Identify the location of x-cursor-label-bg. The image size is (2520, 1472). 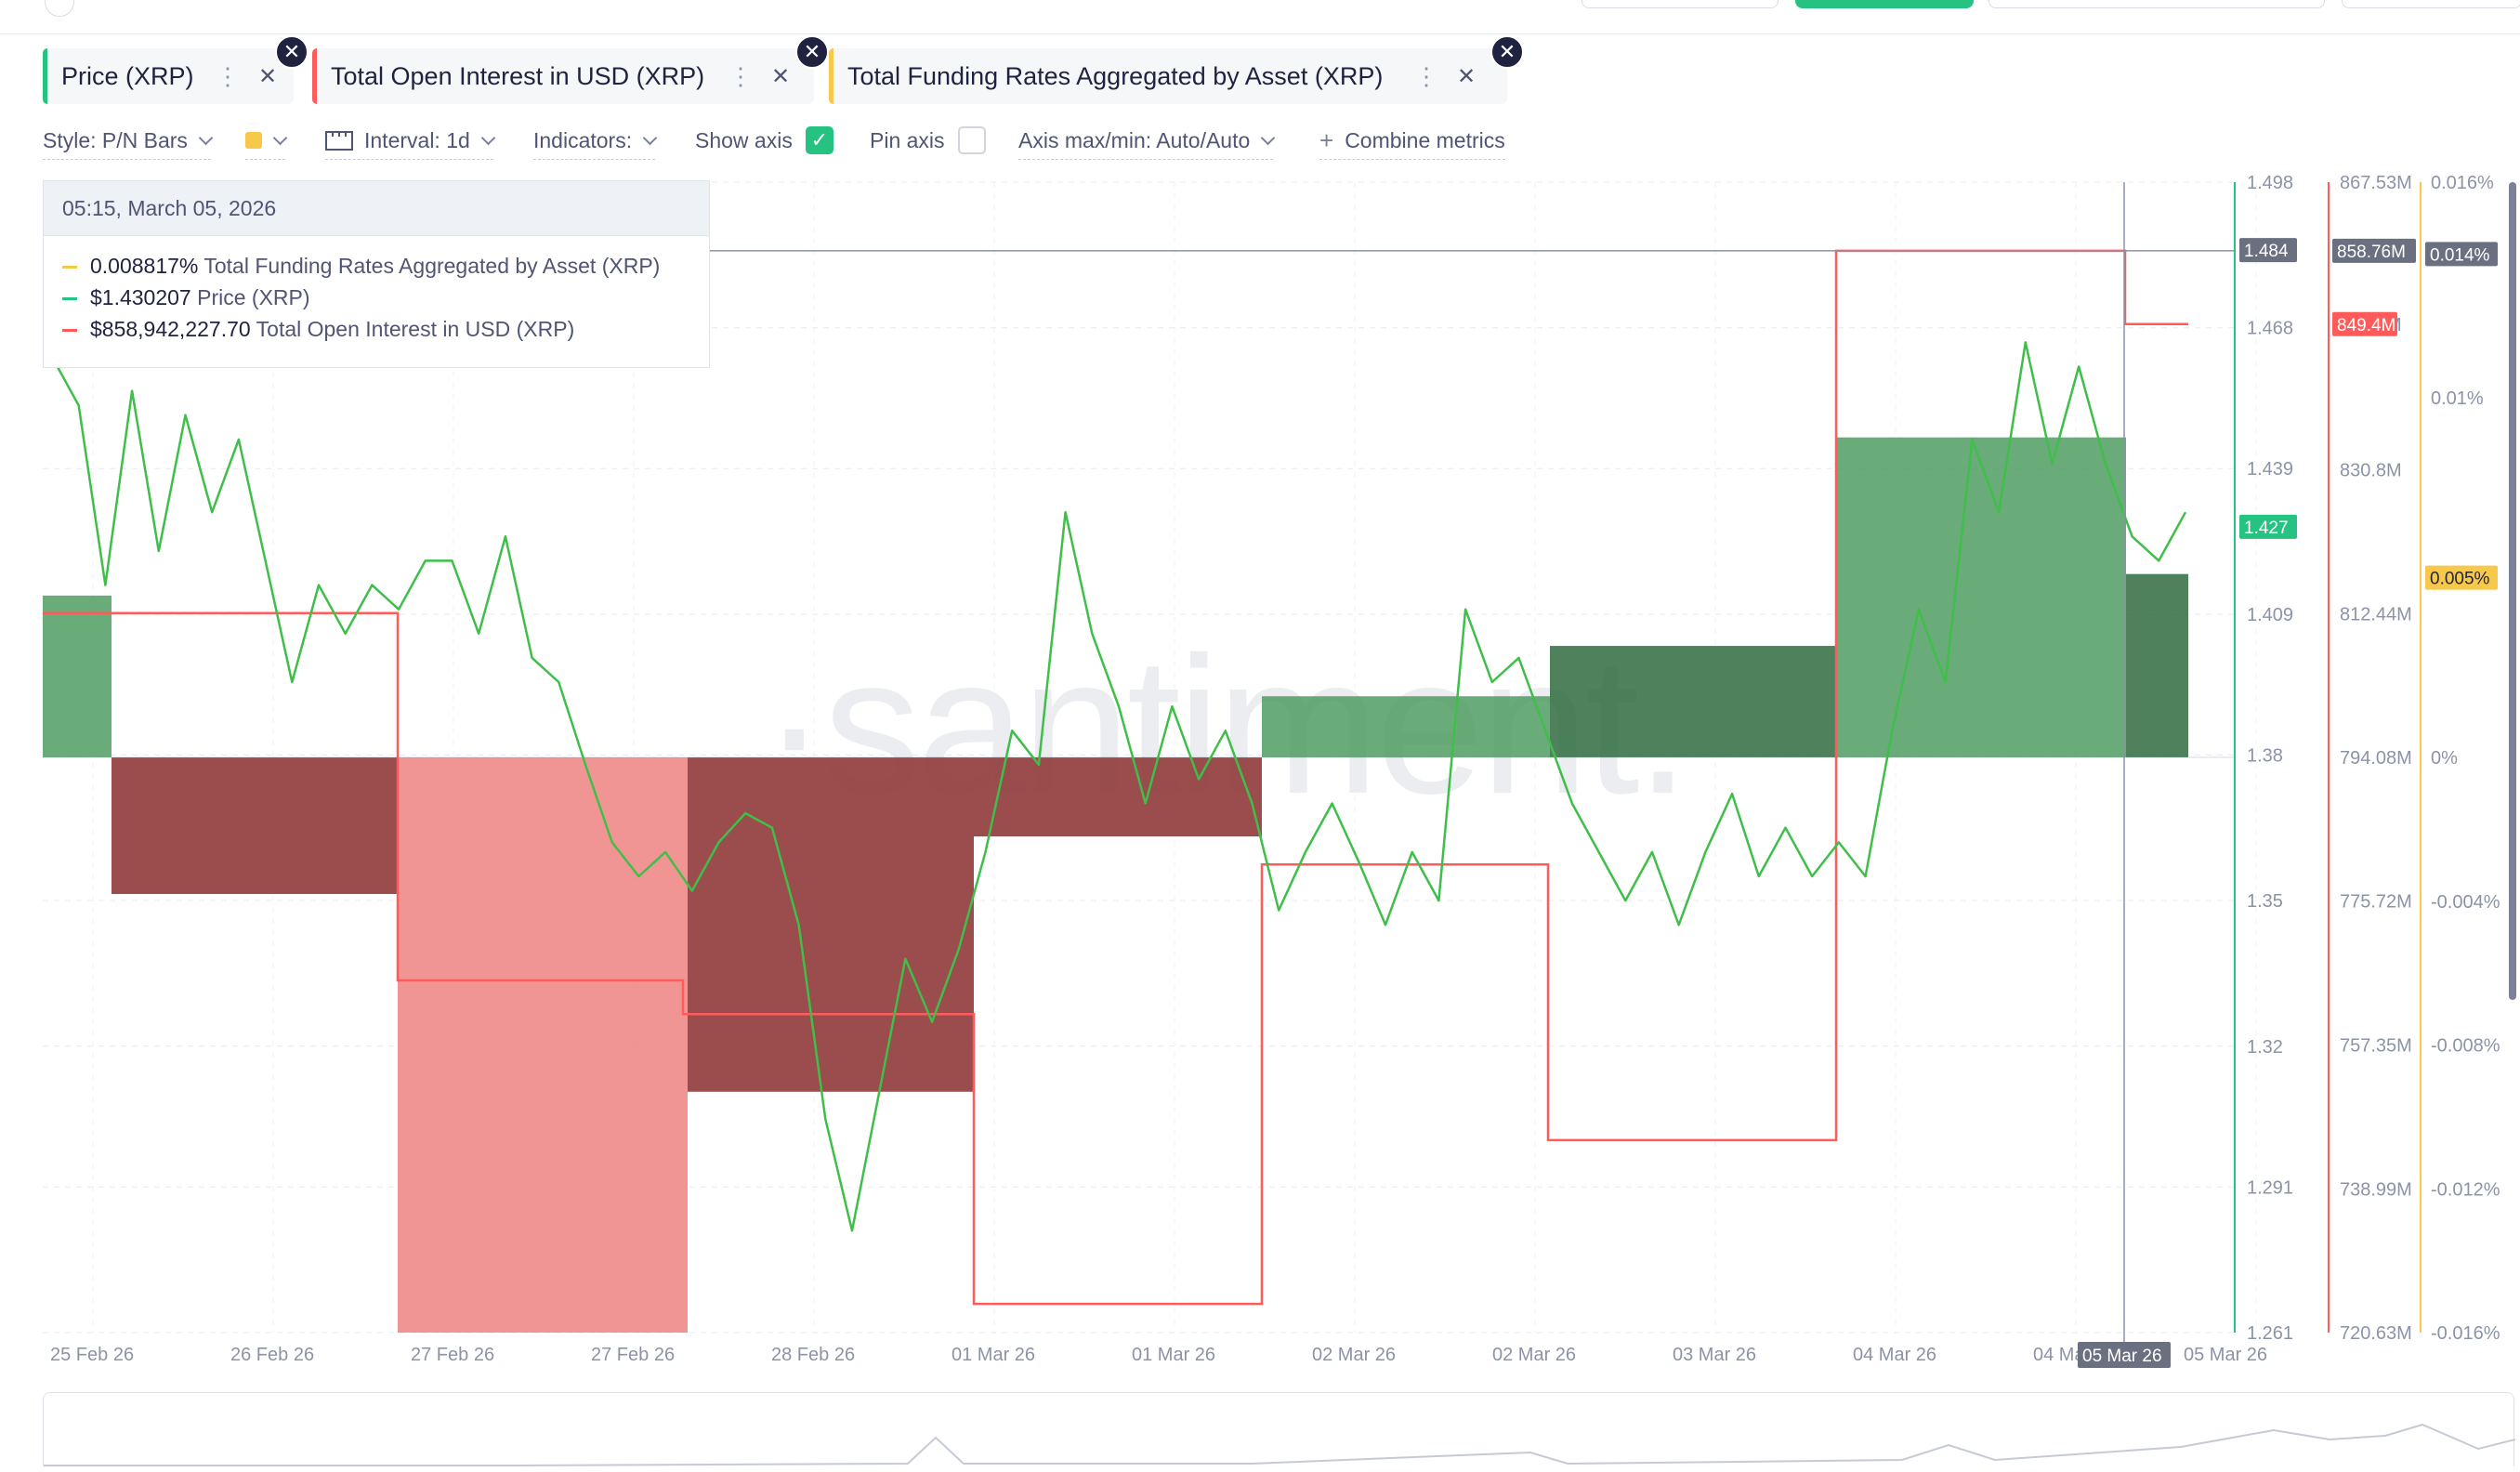
(2124, 1355).